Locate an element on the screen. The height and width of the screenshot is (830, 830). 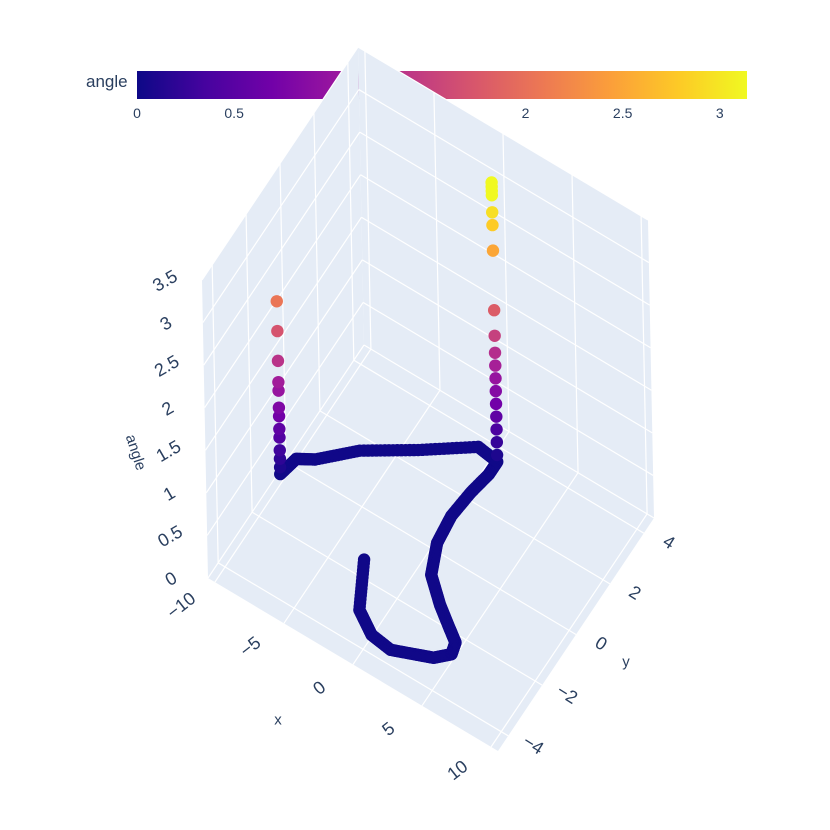
colorbar-title: angle is located at coordinates (107, 81).